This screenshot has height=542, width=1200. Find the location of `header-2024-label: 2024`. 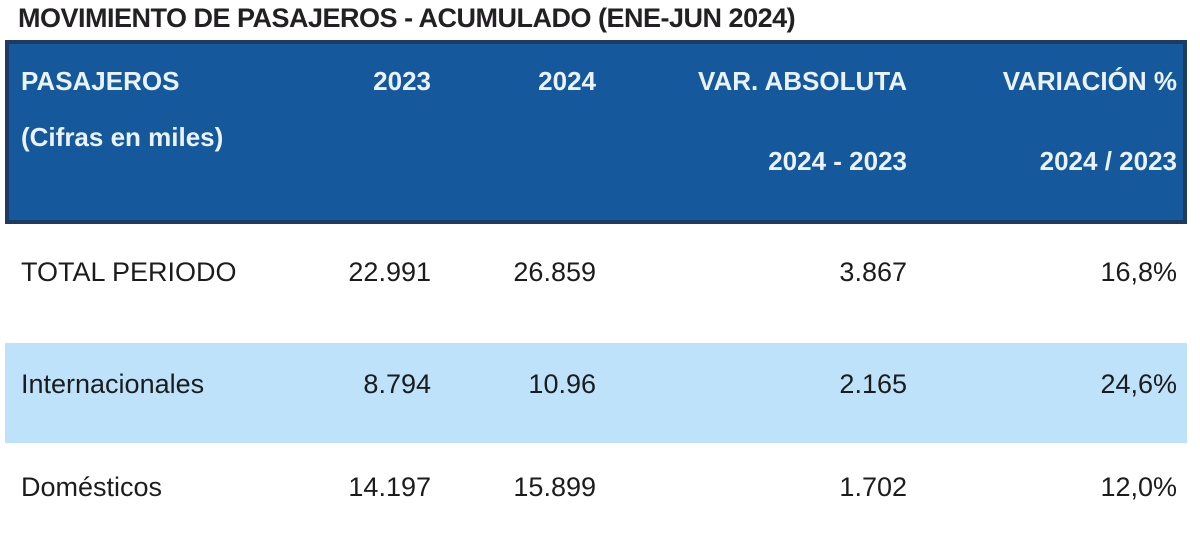

header-2024-label: 2024 is located at coordinates (567, 81).